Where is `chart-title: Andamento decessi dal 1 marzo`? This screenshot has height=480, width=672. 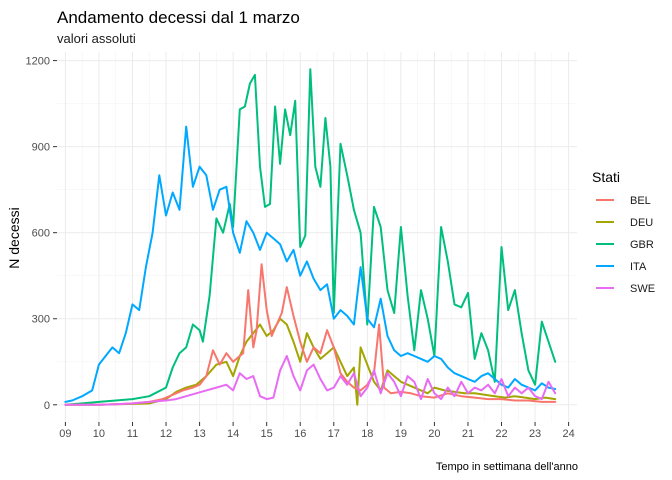
chart-title: Andamento decessi dal 1 marzo is located at coordinates (178, 17).